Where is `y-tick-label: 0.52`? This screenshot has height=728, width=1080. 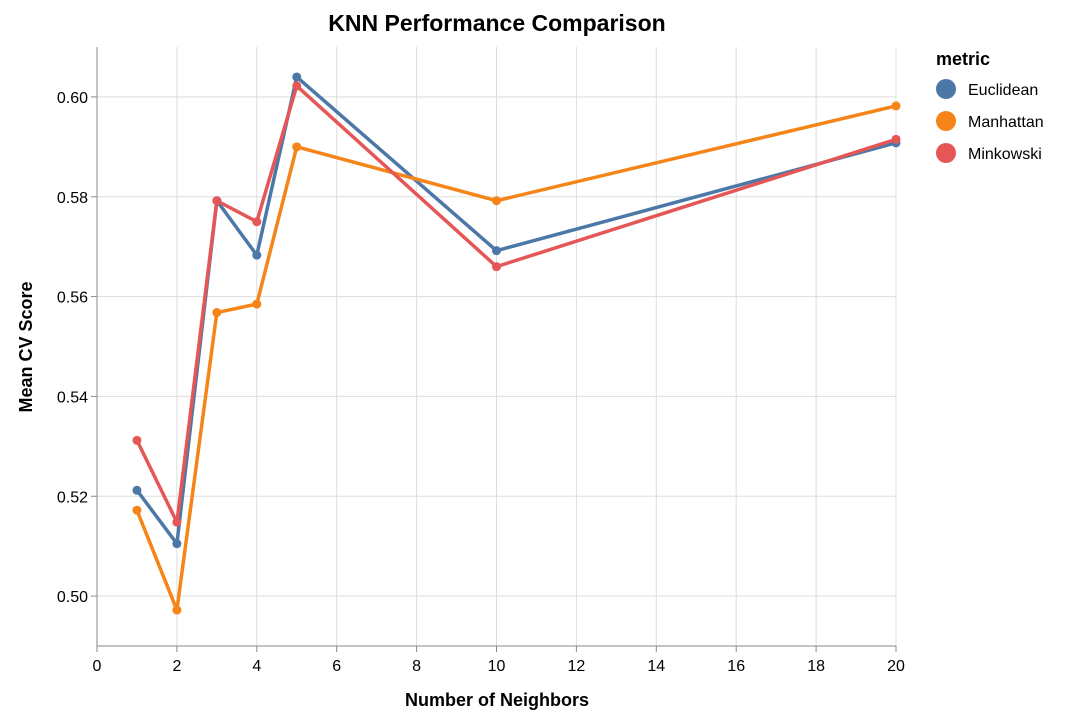 y-tick-label: 0.52 is located at coordinates (72, 497).